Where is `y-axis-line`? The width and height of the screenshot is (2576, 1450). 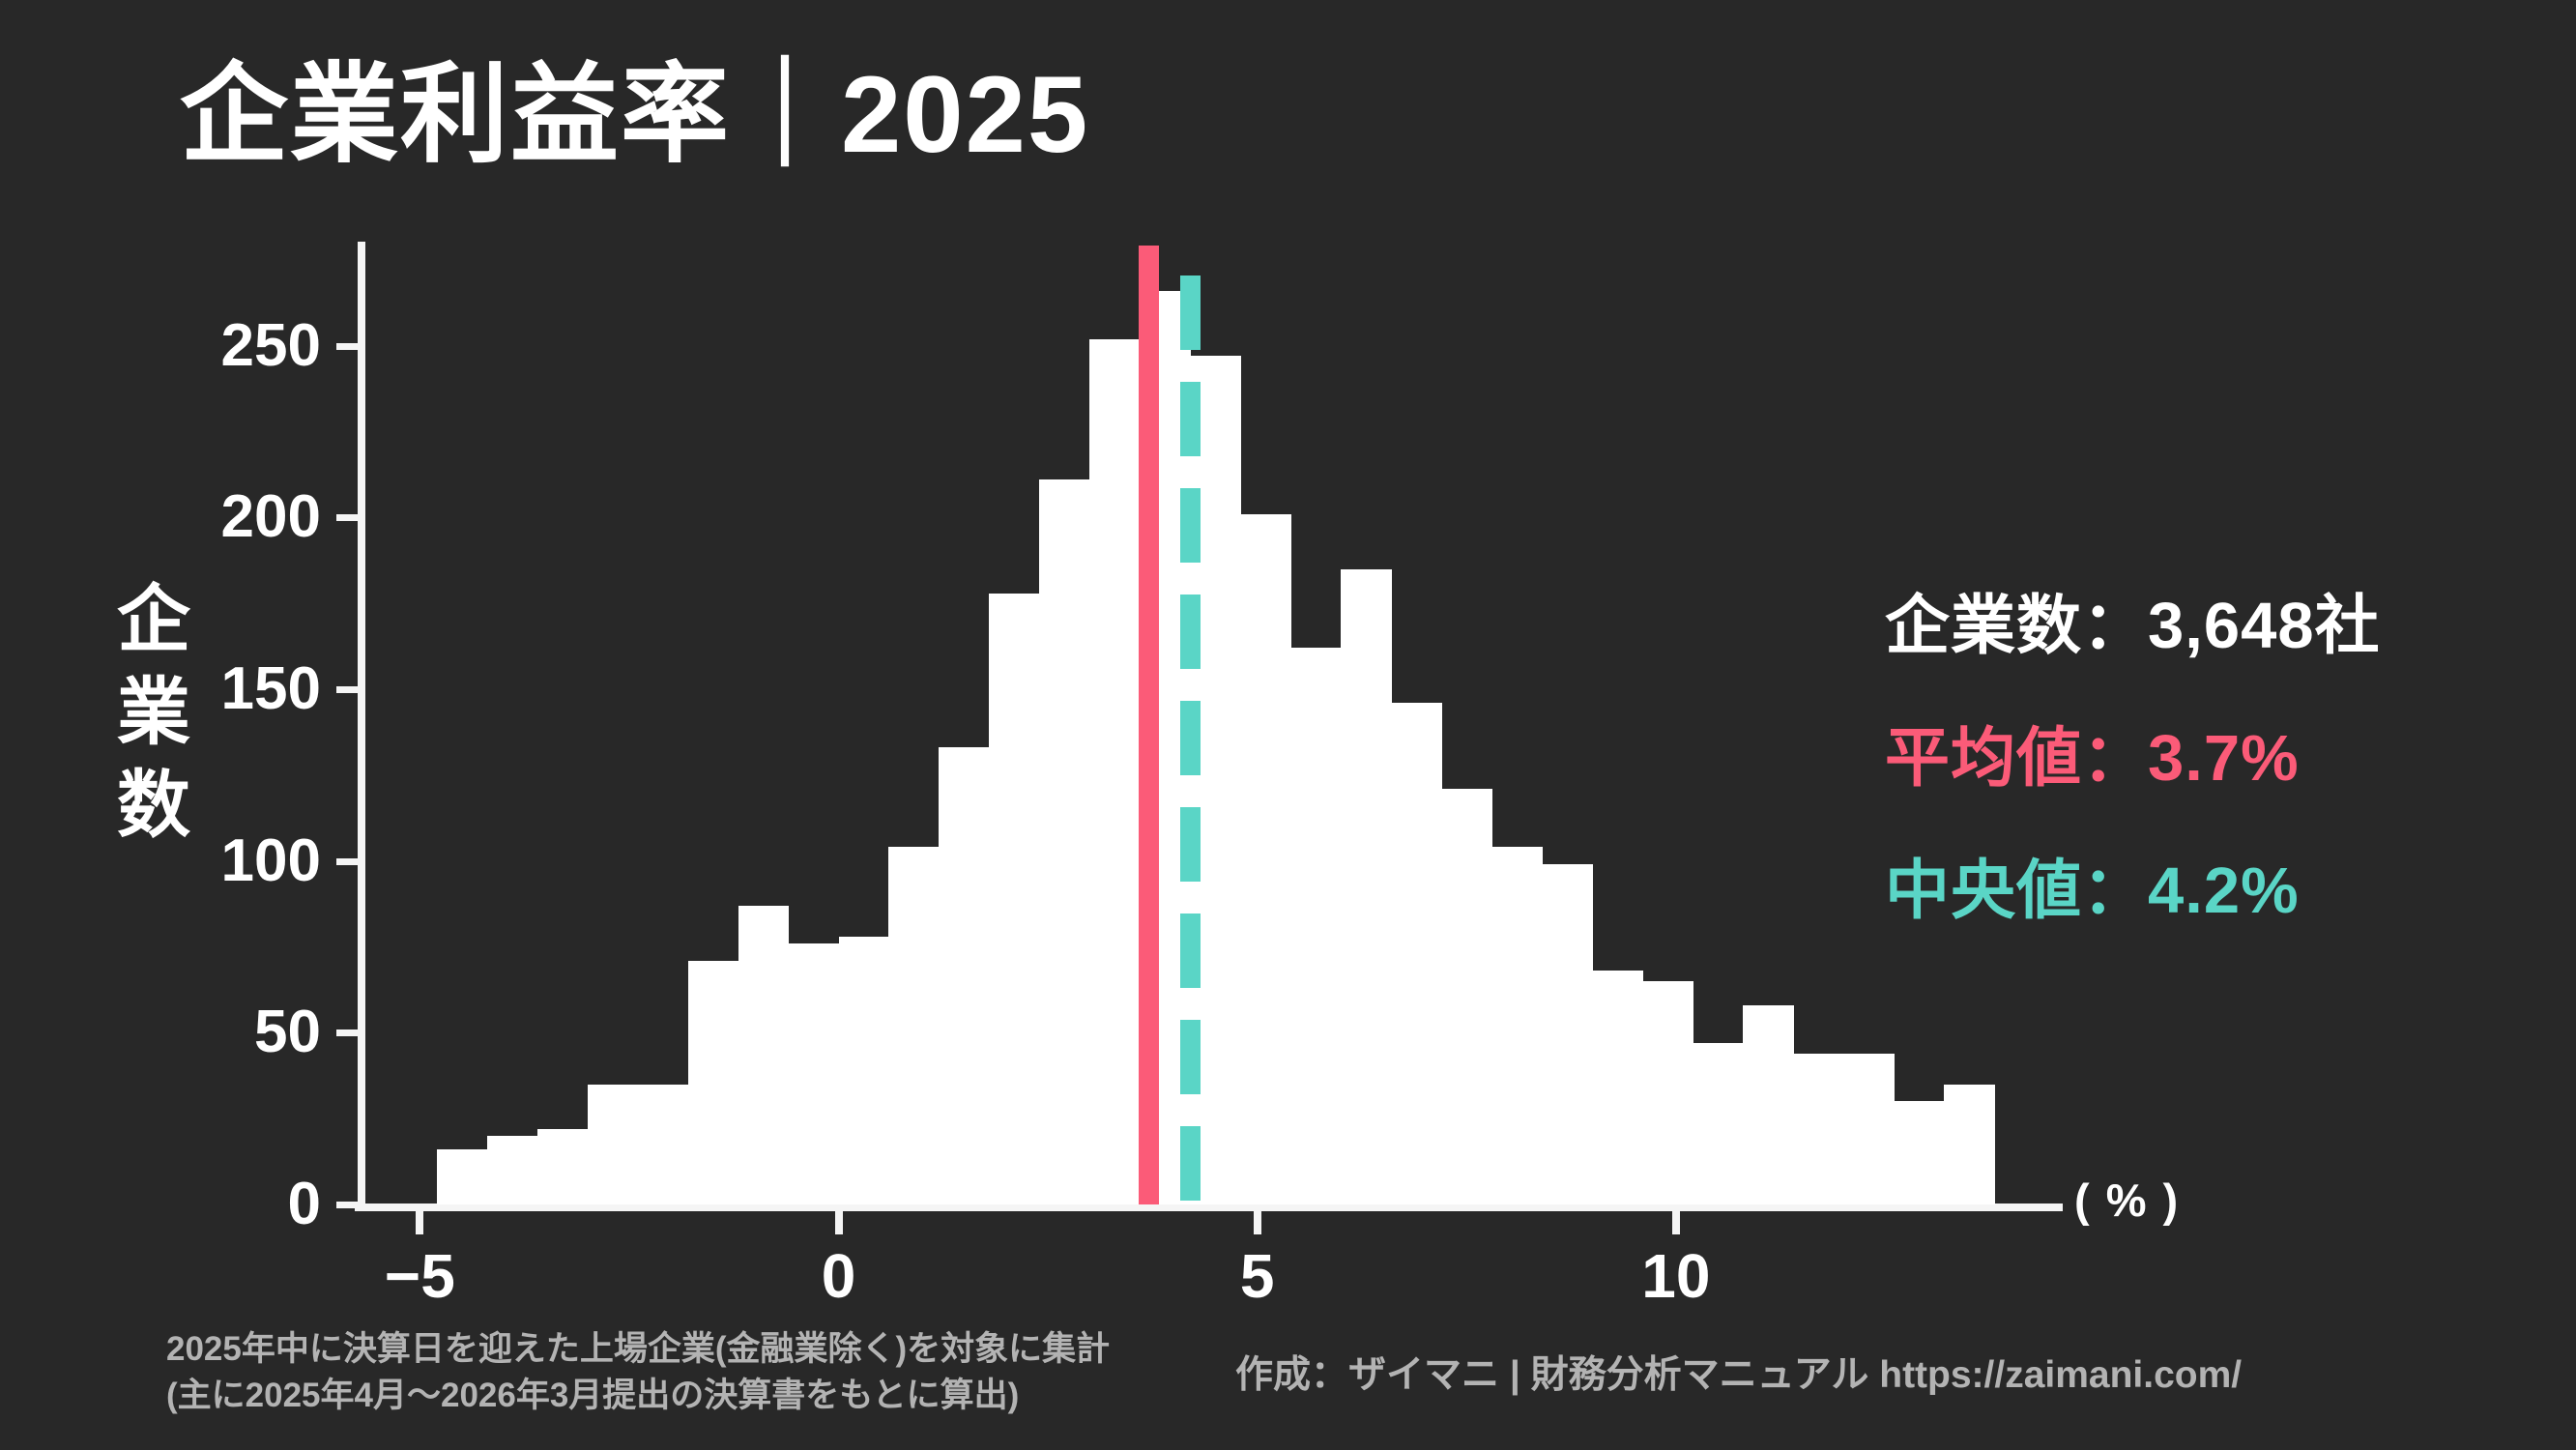
y-axis-line is located at coordinates (361, 726).